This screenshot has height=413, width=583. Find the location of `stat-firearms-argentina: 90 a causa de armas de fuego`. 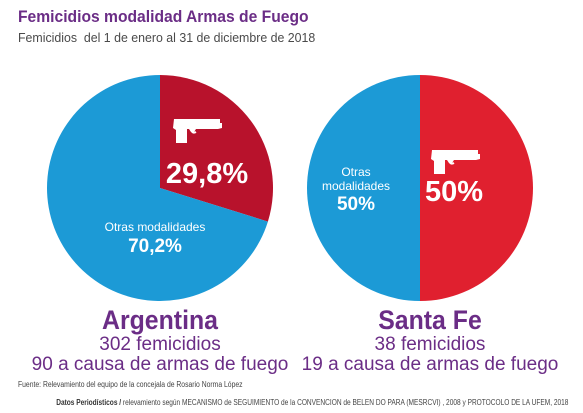

stat-firearms-argentina: 90 a causa de armas de fuego is located at coordinates (160, 364).